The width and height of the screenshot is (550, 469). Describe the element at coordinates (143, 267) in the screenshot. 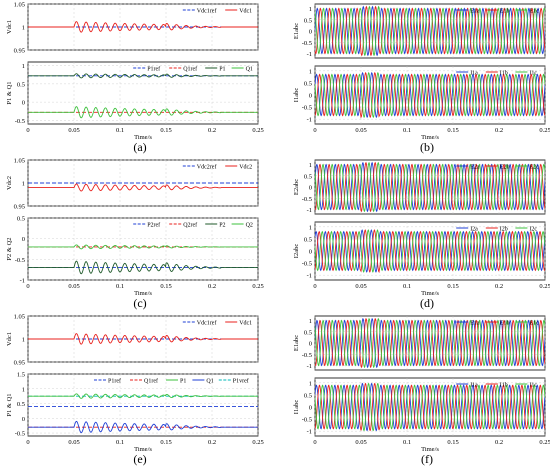

I see `series-p2` at that location.